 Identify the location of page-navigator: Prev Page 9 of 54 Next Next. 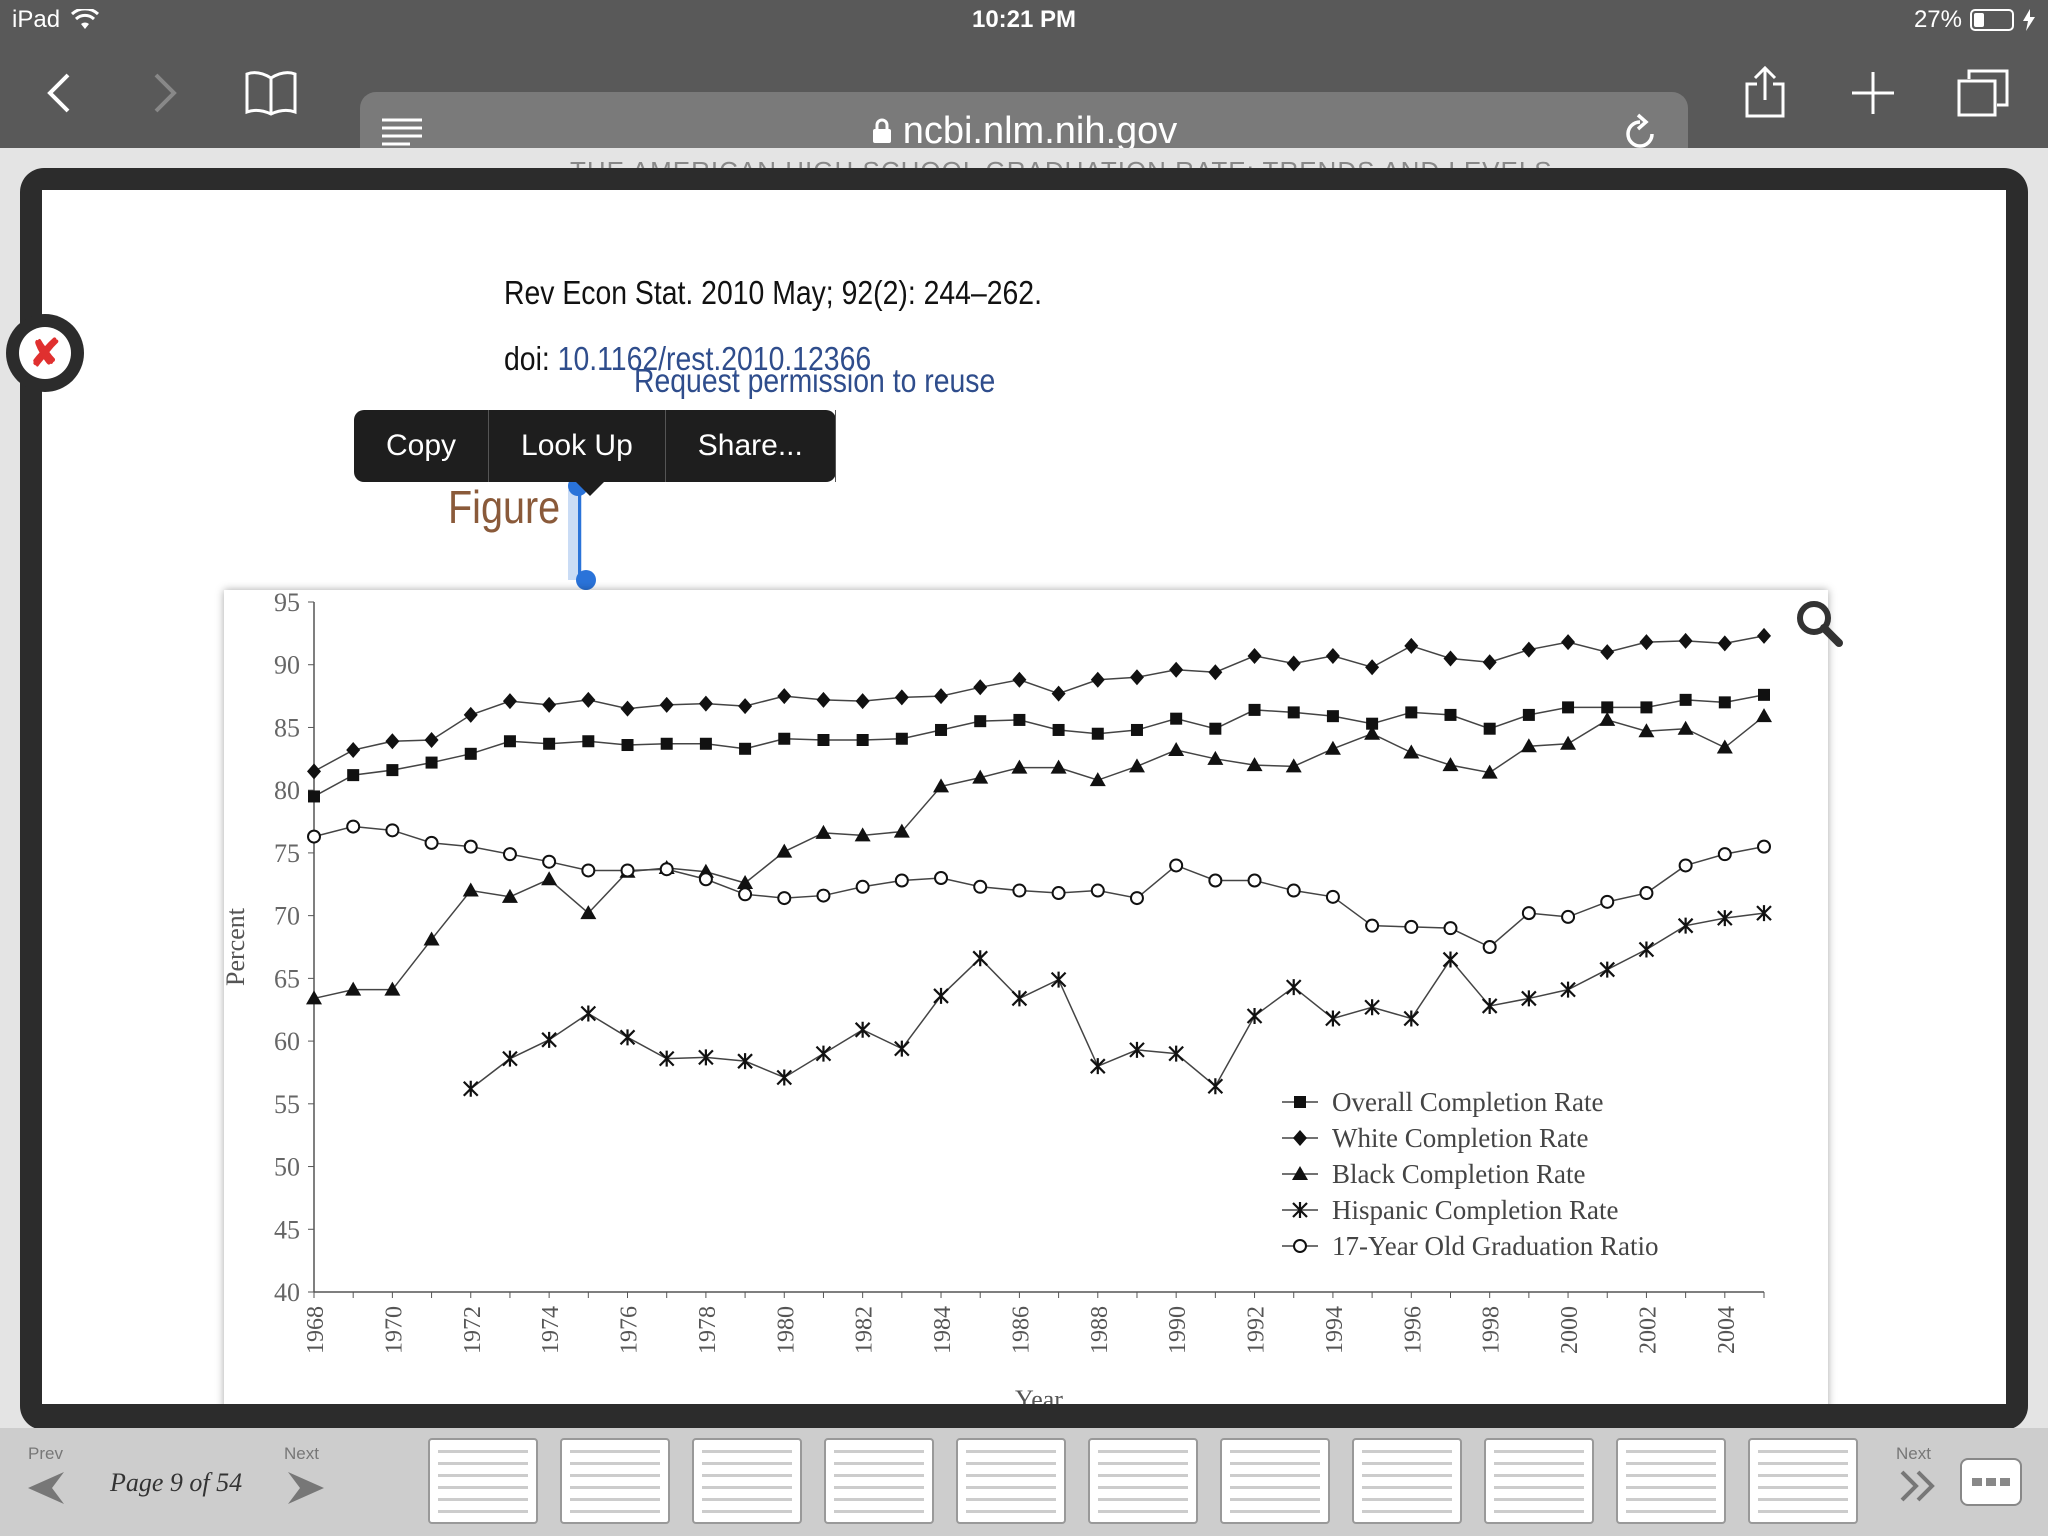
(1024, 1482).